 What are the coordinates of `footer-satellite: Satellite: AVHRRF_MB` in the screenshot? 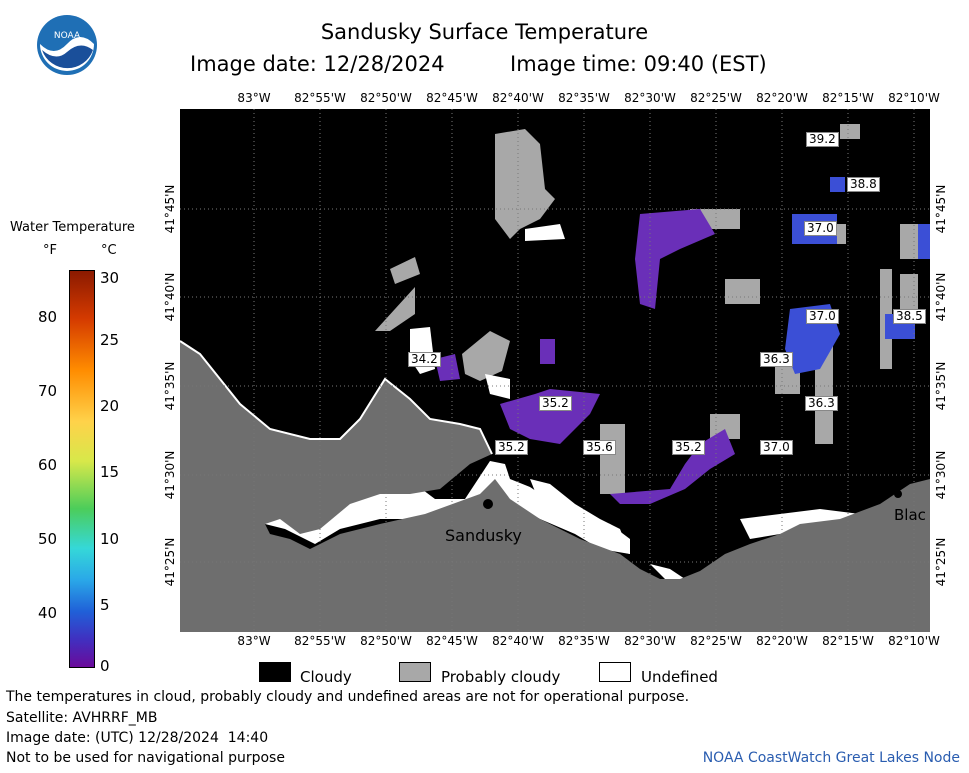 It's located at (82, 718).